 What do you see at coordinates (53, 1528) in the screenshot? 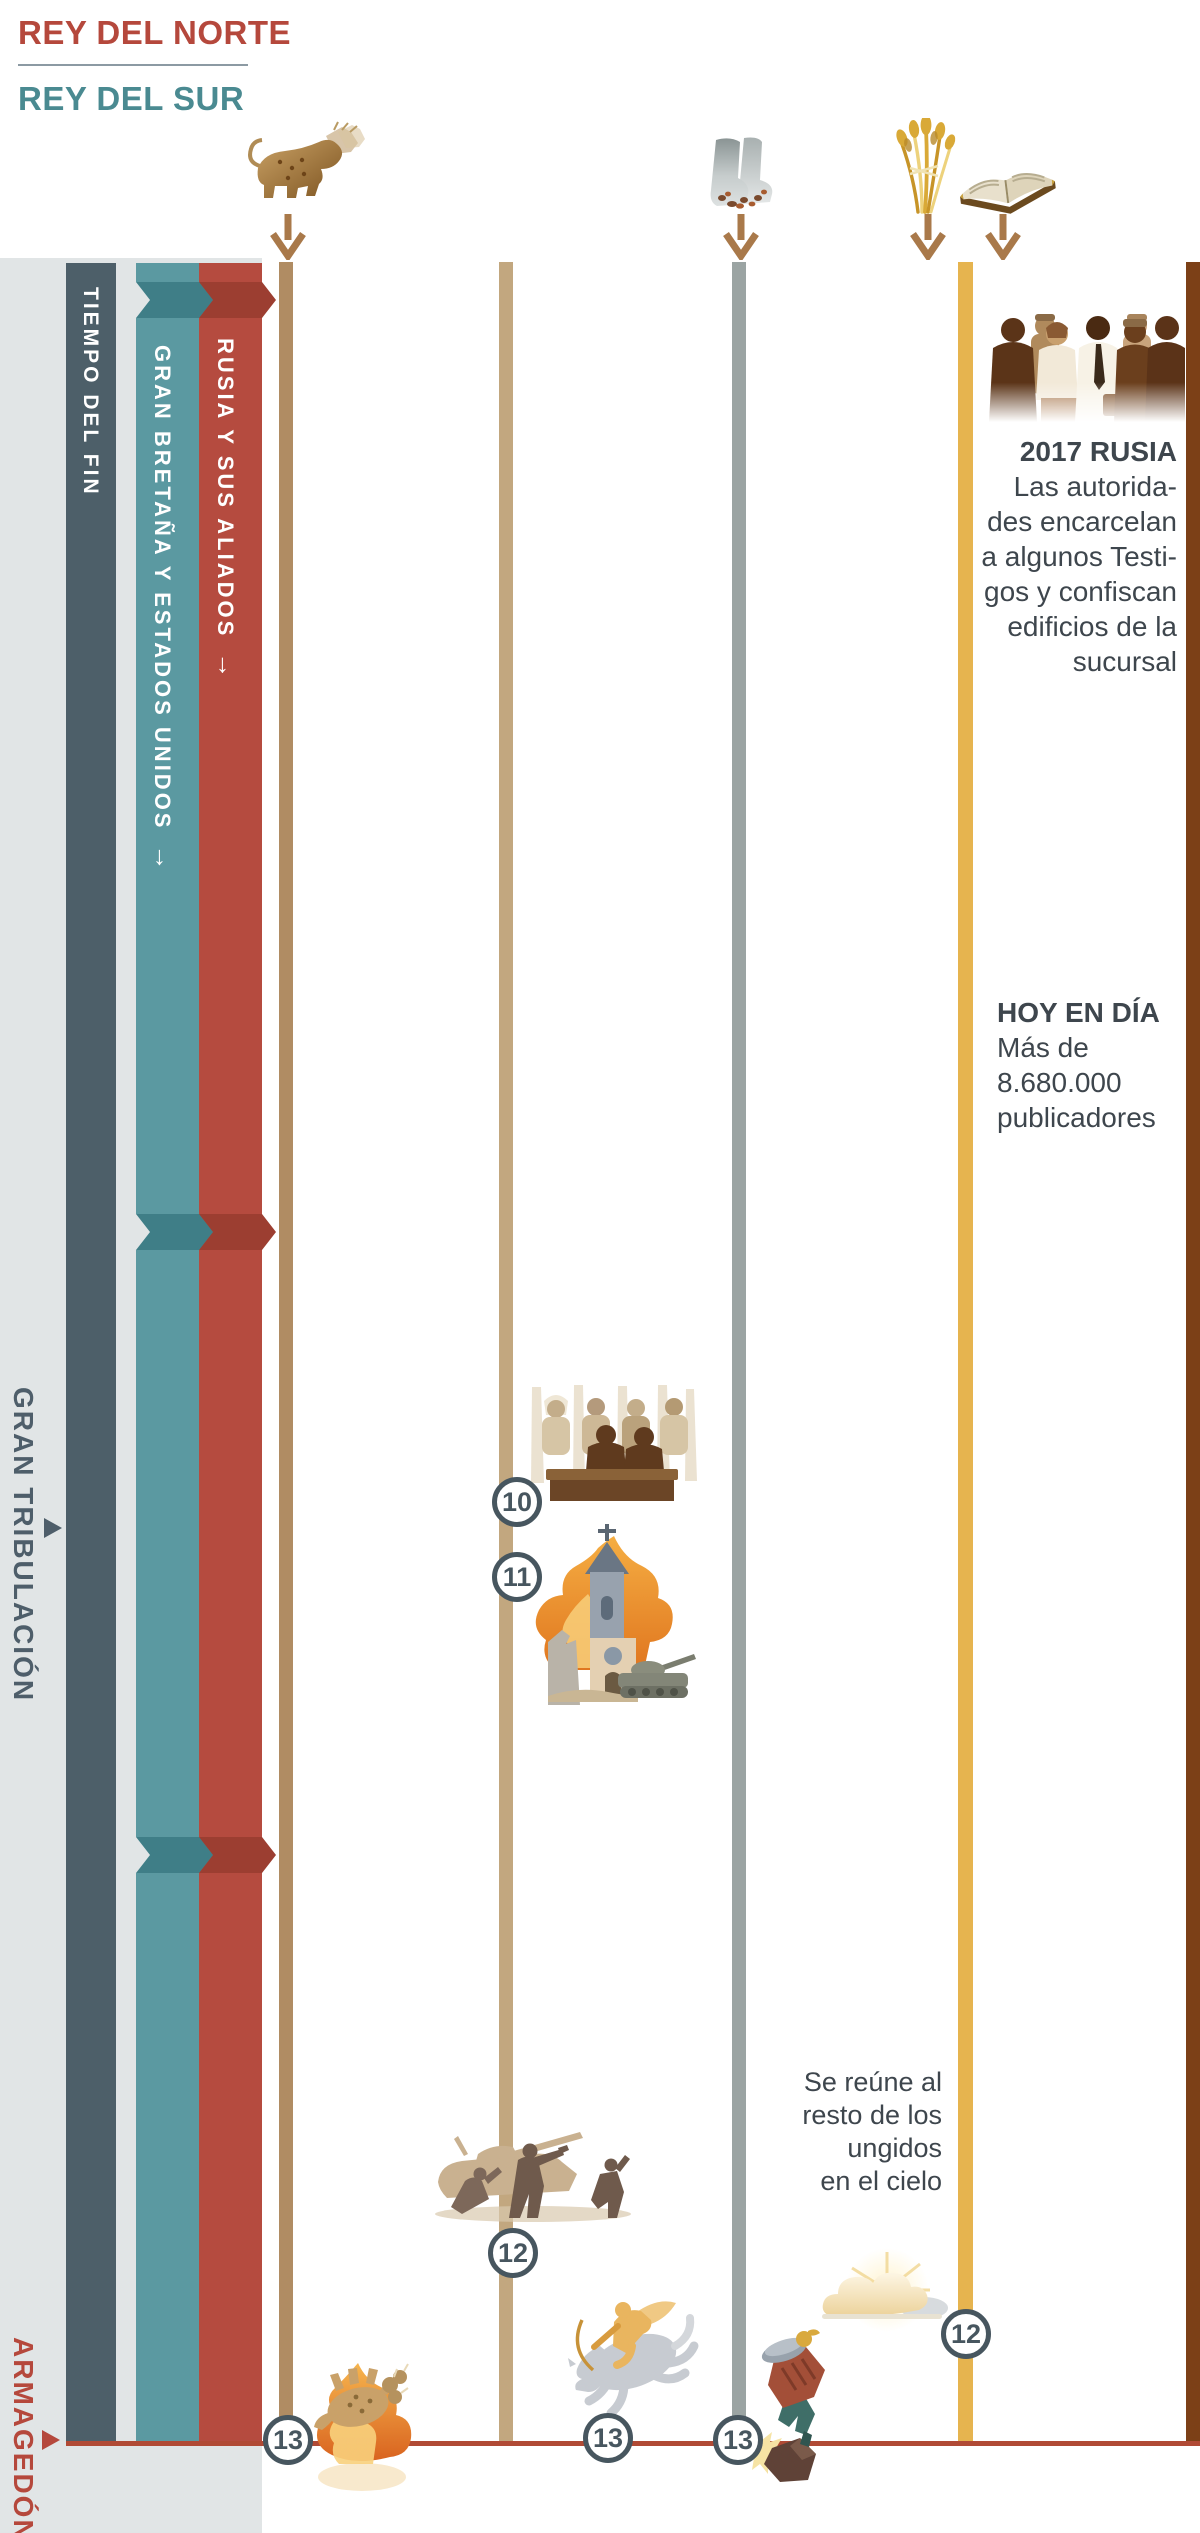
I see `tribulation-pointer-icon` at bounding box center [53, 1528].